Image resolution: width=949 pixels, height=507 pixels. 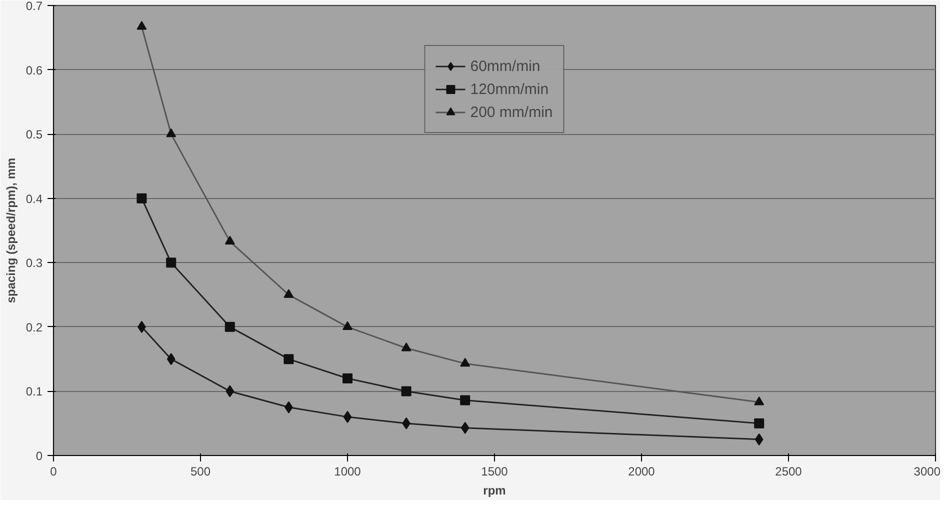 What do you see at coordinates (348, 471) in the screenshot?
I see `x-tick-label: 1000` at bounding box center [348, 471].